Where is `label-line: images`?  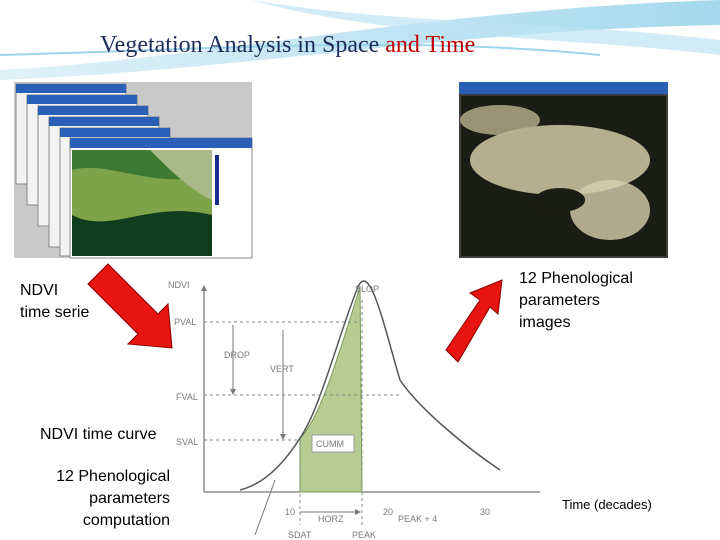
label-line: images is located at coordinates (545, 322).